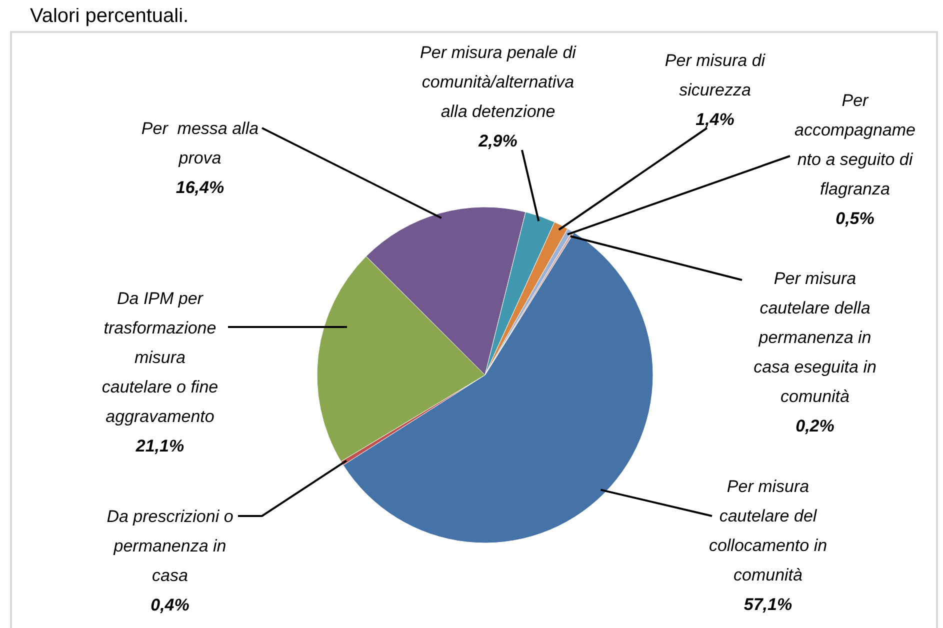 This screenshot has height=628, width=943. What do you see at coordinates (200, 187) in the screenshot?
I see `data-label: 16,4%` at bounding box center [200, 187].